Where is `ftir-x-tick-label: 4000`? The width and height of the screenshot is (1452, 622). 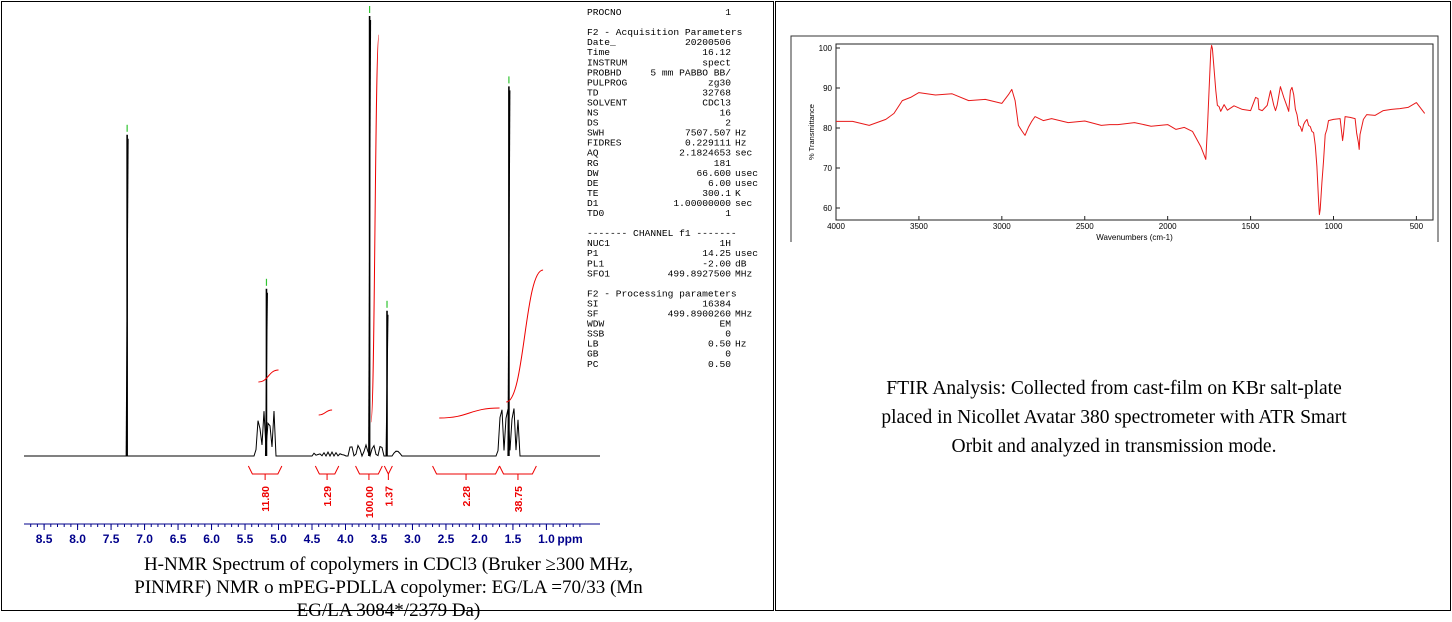
ftir-x-tick-label: 4000 is located at coordinates (836, 226).